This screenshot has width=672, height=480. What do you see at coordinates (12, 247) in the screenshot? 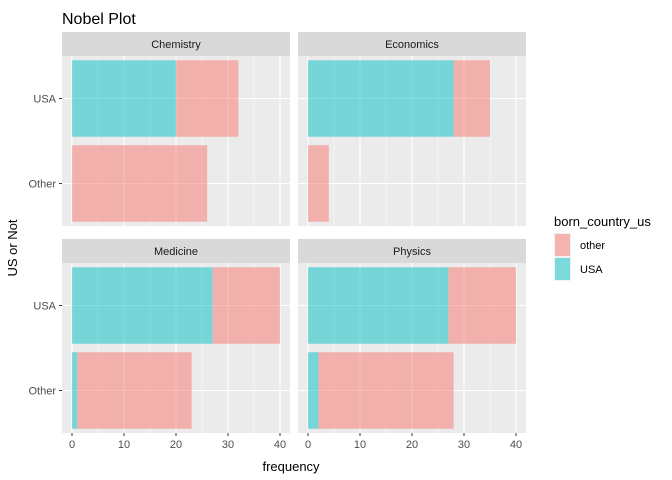
I see `y-axis-label: US or Not` at bounding box center [12, 247].